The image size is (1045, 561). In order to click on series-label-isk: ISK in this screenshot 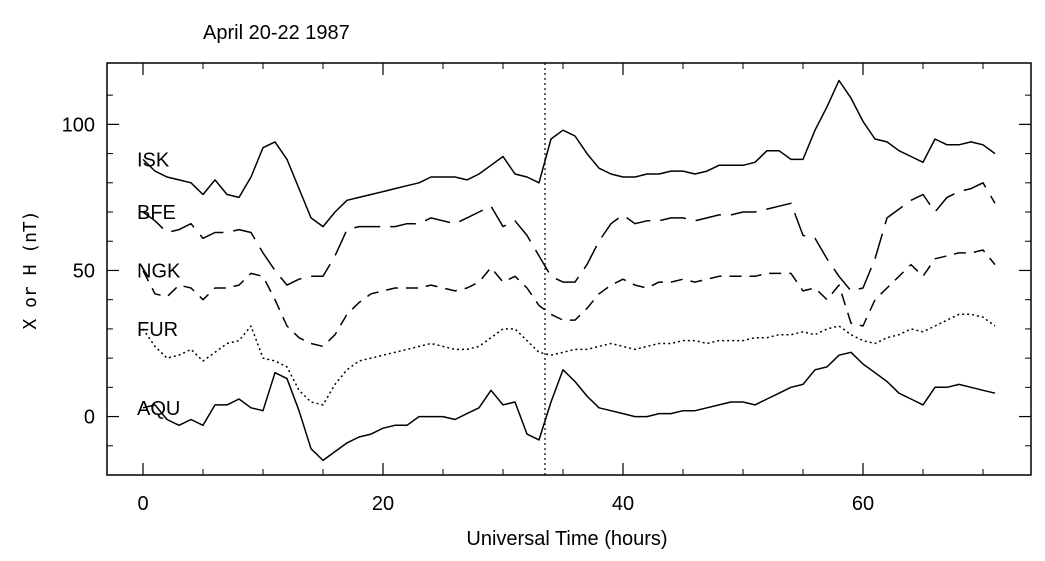, I will do `click(153, 160)`.